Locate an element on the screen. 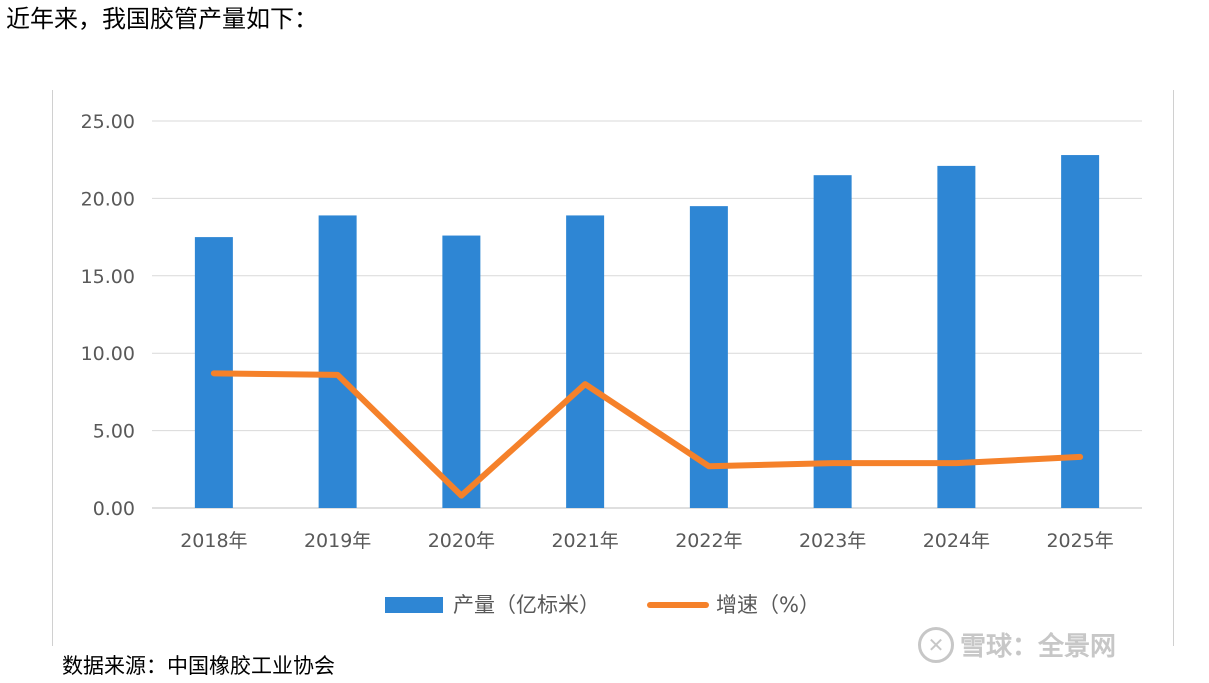 The width and height of the screenshot is (1209, 683). growth-rate-line is located at coordinates (647, 434).